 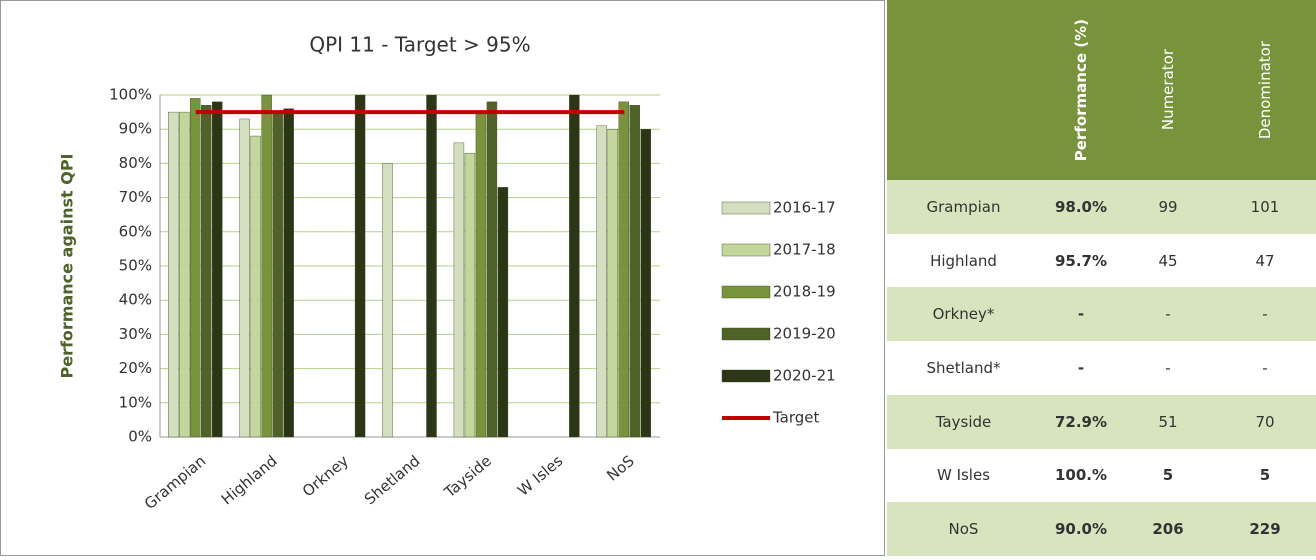 What do you see at coordinates (804, 208) in the screenshot?
I see `legend-label: 2016-17` at bounding box center [804, 208].